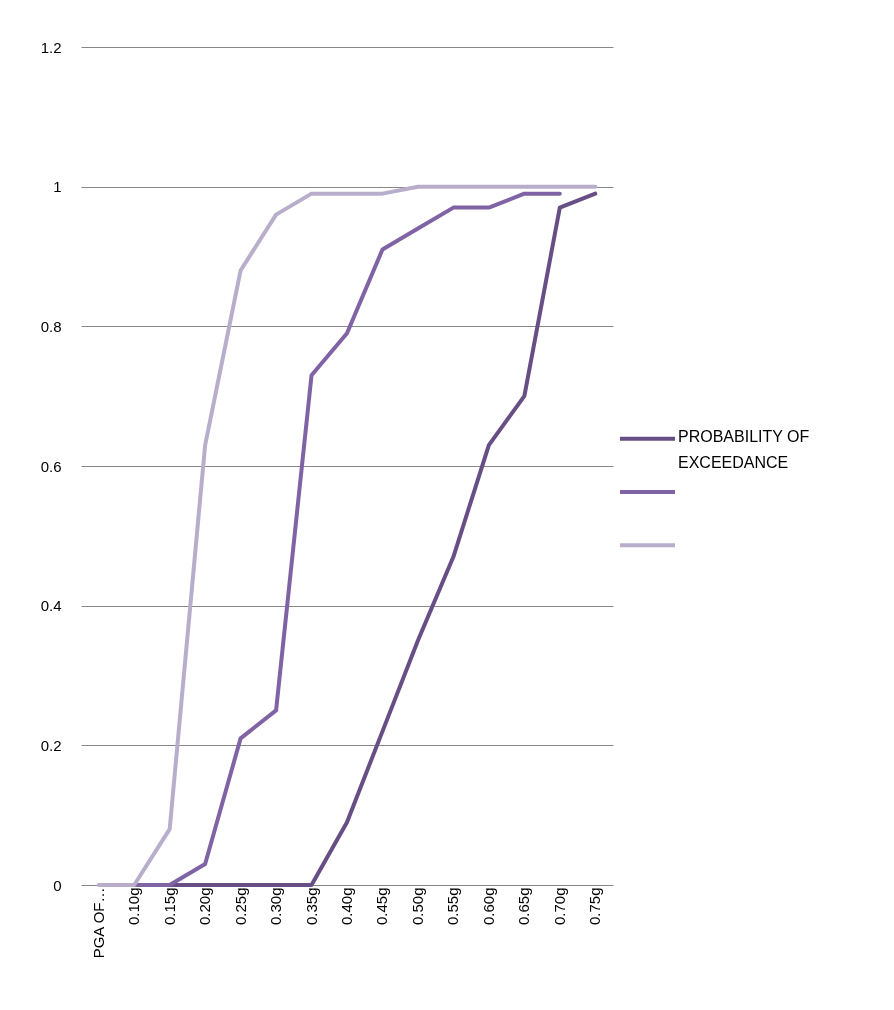 This screenshot has height=1010, width=894. I want to click on y-tick-label: 0.4, so click(51, 606).